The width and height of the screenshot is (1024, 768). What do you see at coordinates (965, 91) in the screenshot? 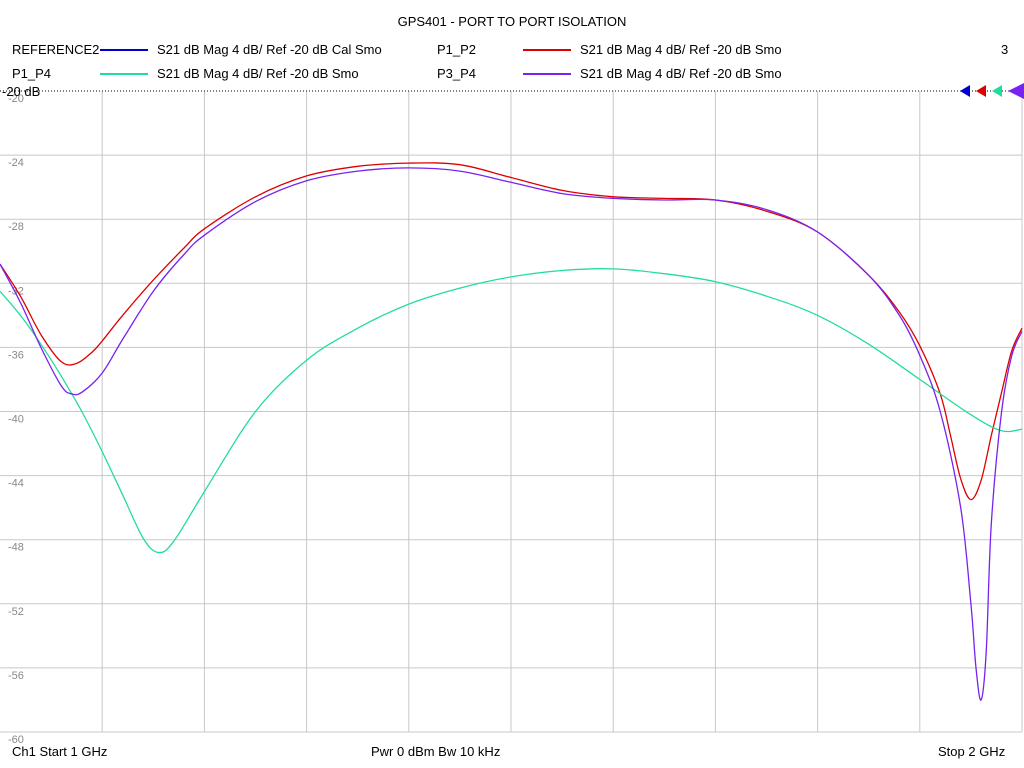
I see `reference-marker-reference2` at bounding box center [965, 91].